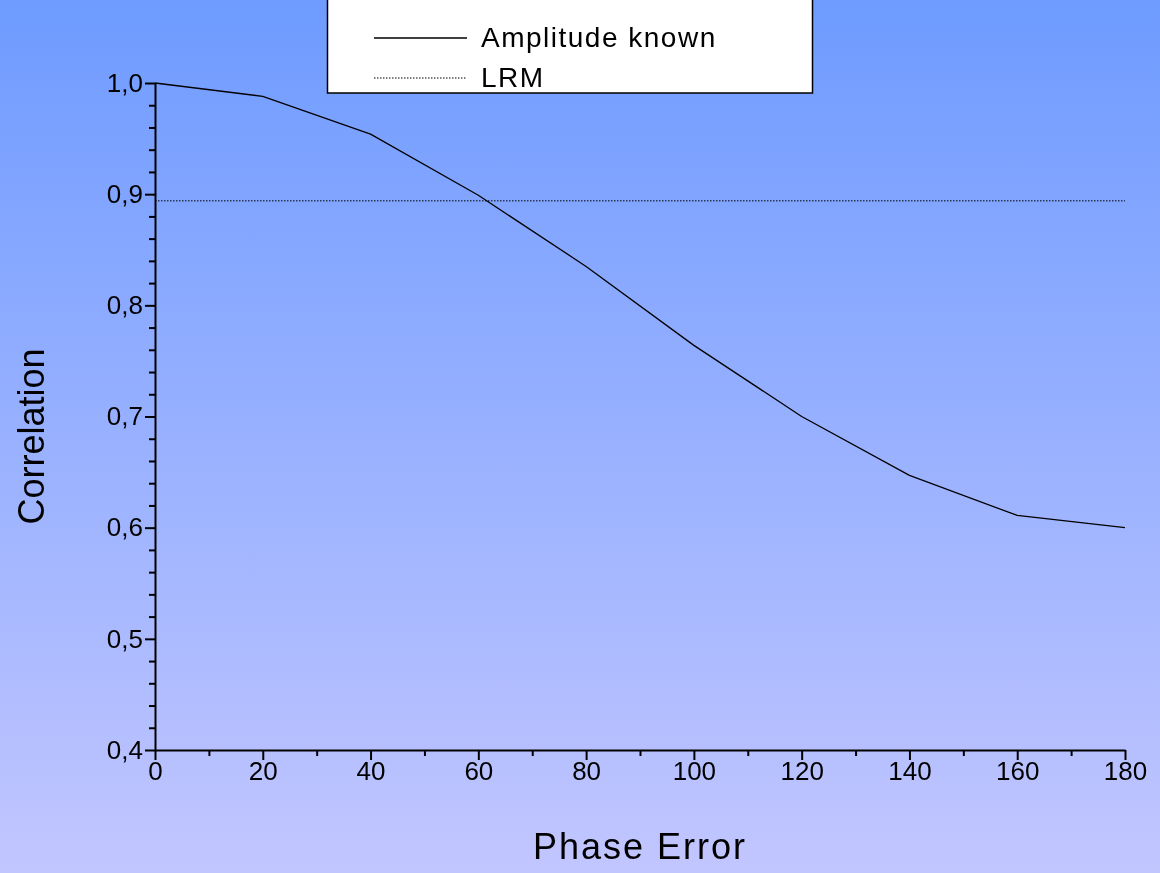 The width and height of the screenshot is (1160, 873). I want to click on x-tick-label: 80, so click(587, 771).